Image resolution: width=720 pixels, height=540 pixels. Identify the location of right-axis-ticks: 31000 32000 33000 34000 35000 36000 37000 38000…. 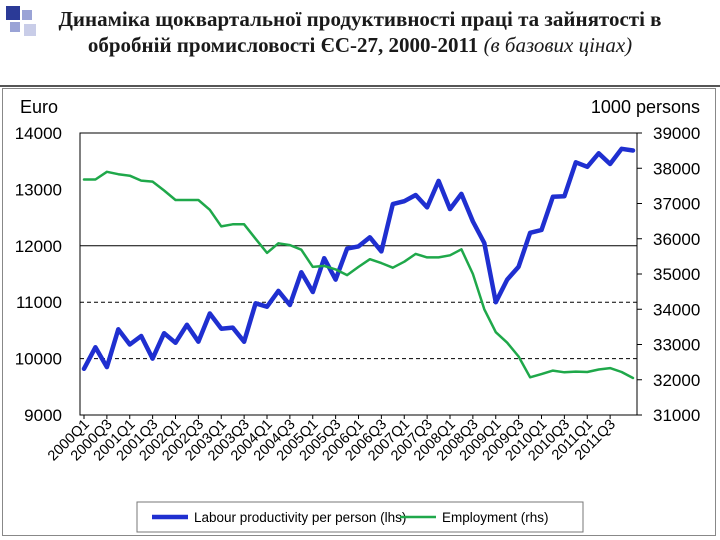
(668, 274).